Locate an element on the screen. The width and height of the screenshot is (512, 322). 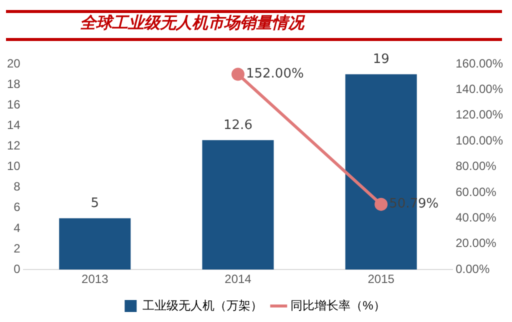
y2-tick-label: 100.00% is located at coordinates (480, 140).